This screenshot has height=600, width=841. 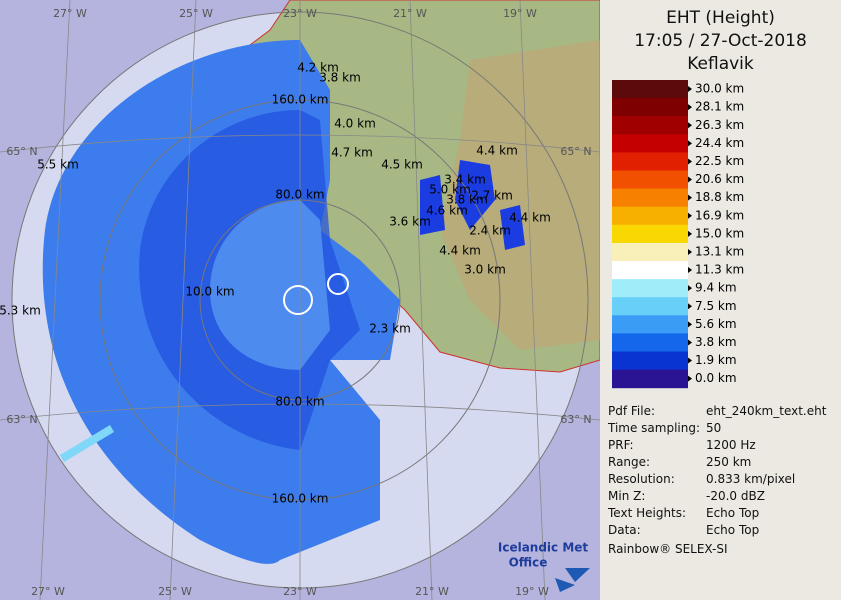 I want to click on scale-label: 1.9 km, so click(x=716, y=360).